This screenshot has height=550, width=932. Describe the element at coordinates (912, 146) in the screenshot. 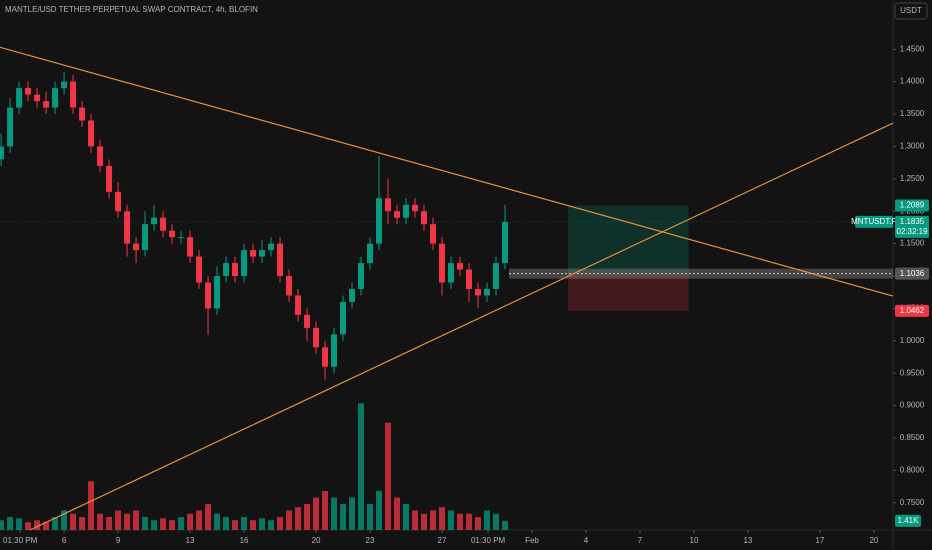

I see `y-tick-label: 1.3000` at that location.